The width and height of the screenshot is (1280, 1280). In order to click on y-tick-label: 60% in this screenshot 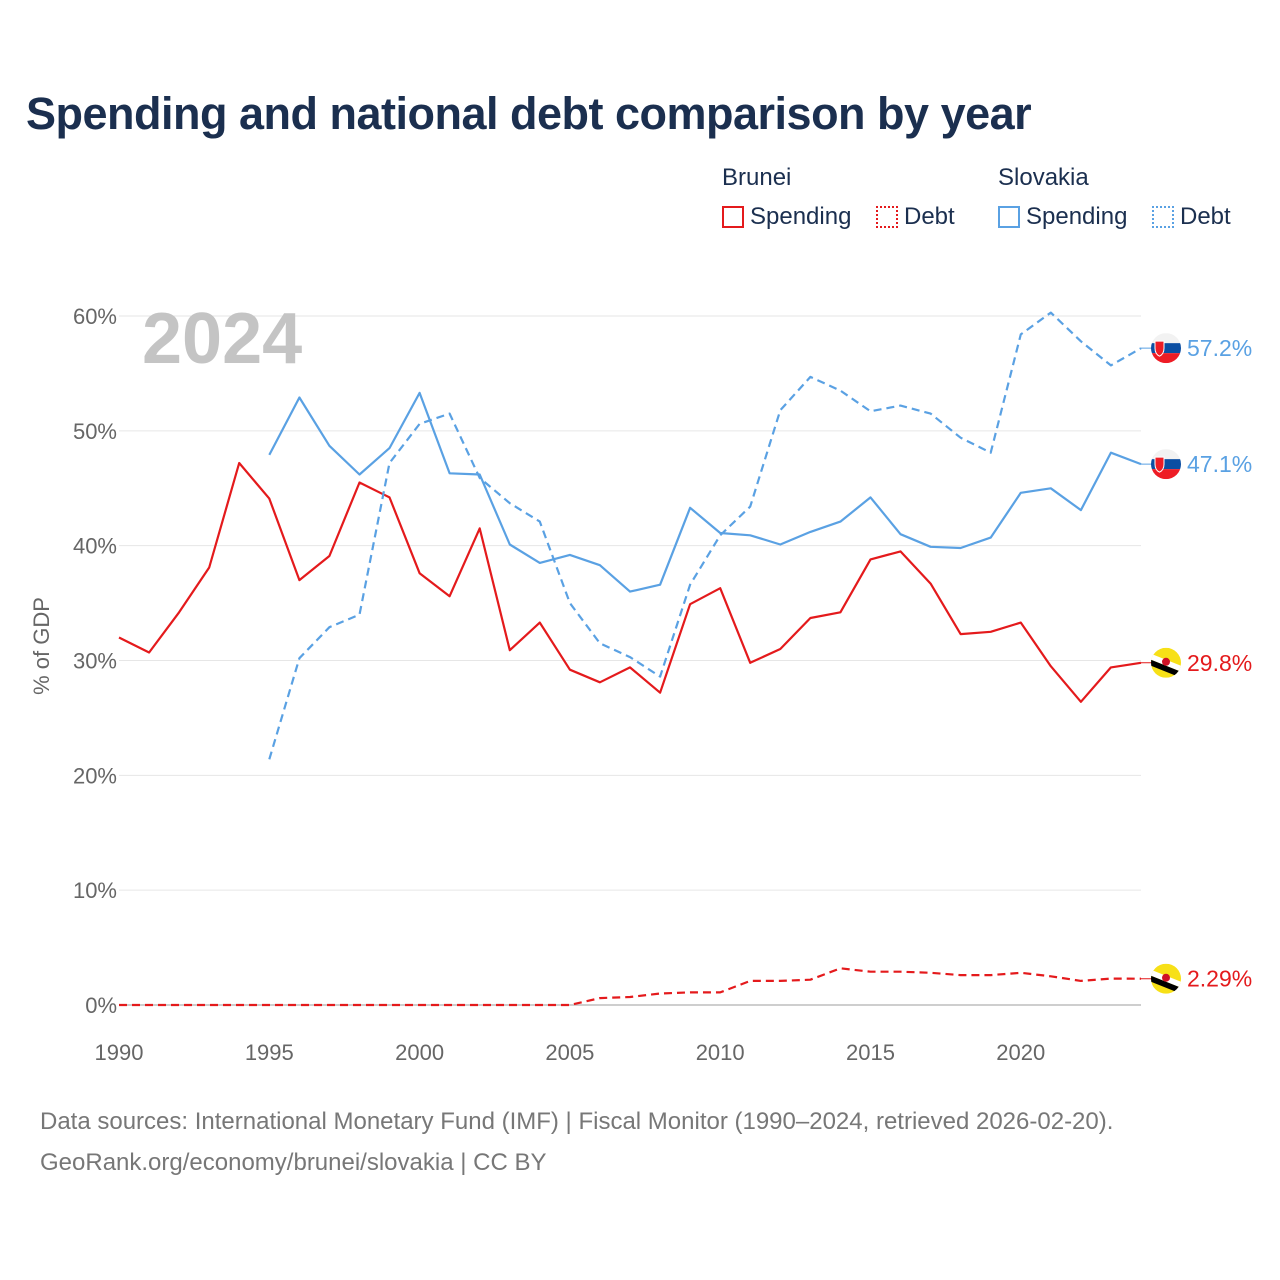, I will do `click(95, 316)`.